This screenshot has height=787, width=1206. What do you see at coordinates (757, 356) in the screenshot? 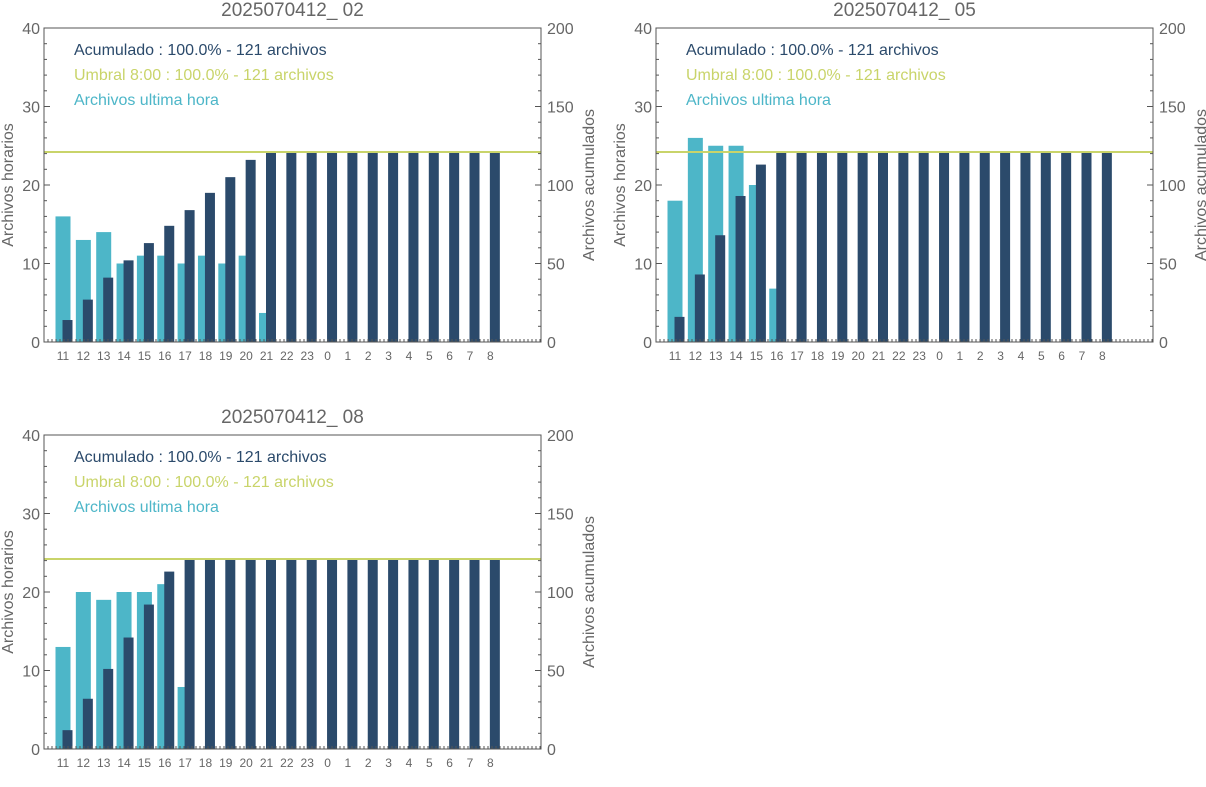
I see `x-tick-label: 15` at bounding box center [757, 356].